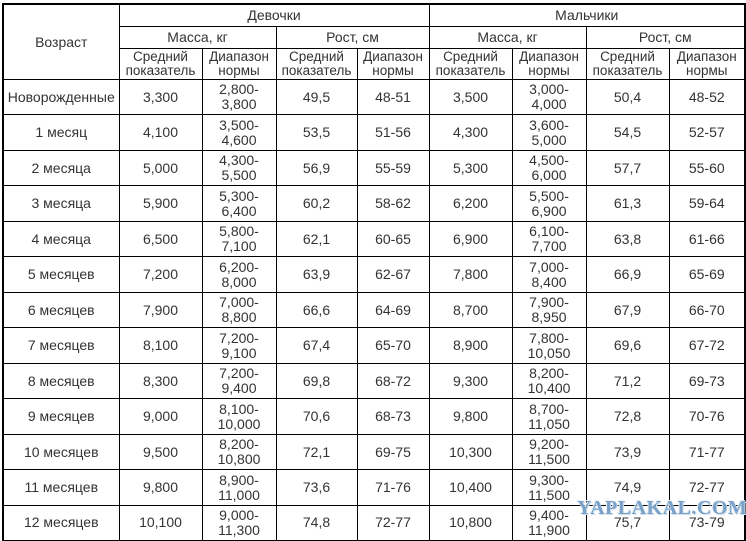 Image resolution: width=746 pixels, height=541 pixels. Describe the element at coordinates (316, 522) in the screenshot. I see `value-cell: 74,8` at that location.